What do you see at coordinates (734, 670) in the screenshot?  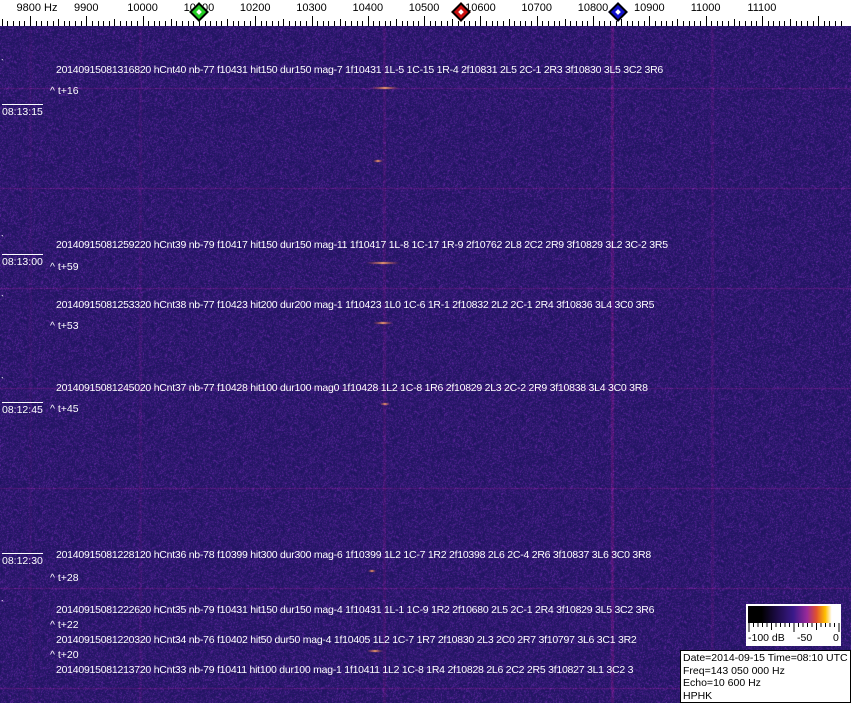 I see `info-frequency: Freq=143 050 000 Hz` at bounding box center [734, 670].